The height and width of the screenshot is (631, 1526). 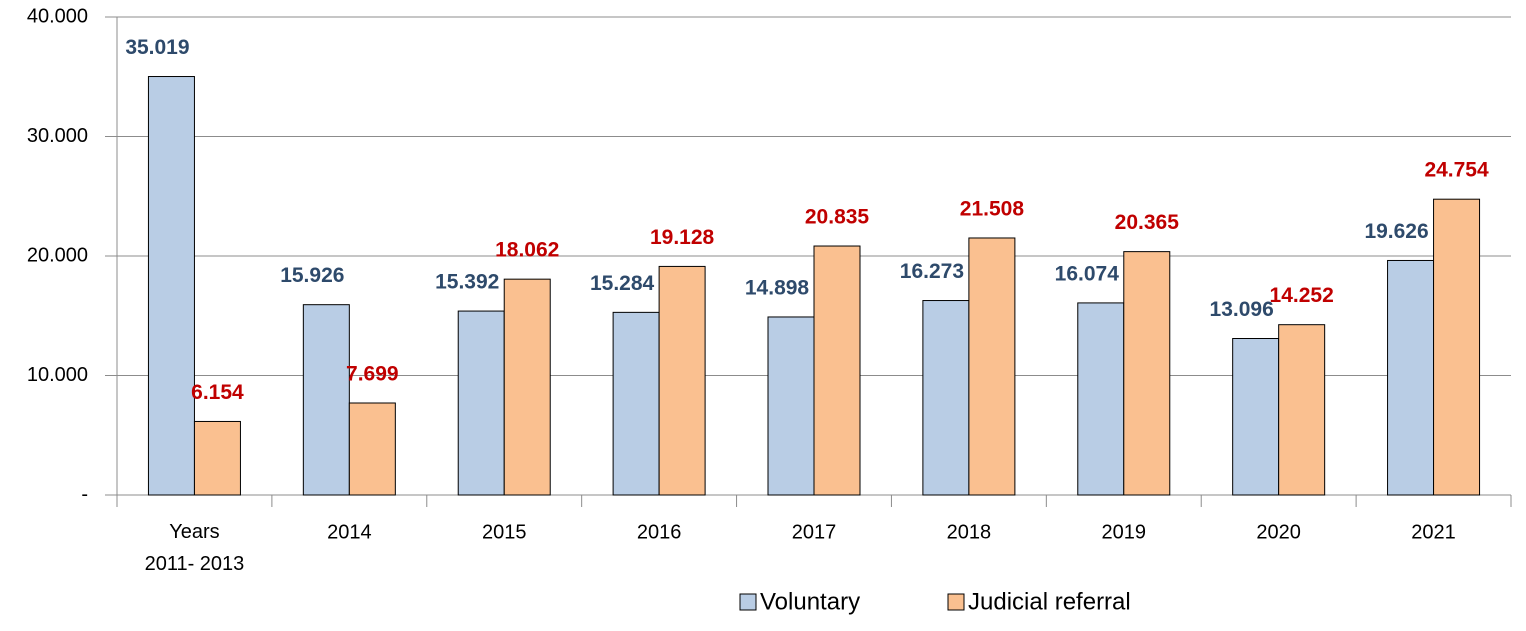 What do you see at coordinates (1124, 532) in the screenshot?
I see `x-tick-label: 2019` at bounding box center [1124, 532].